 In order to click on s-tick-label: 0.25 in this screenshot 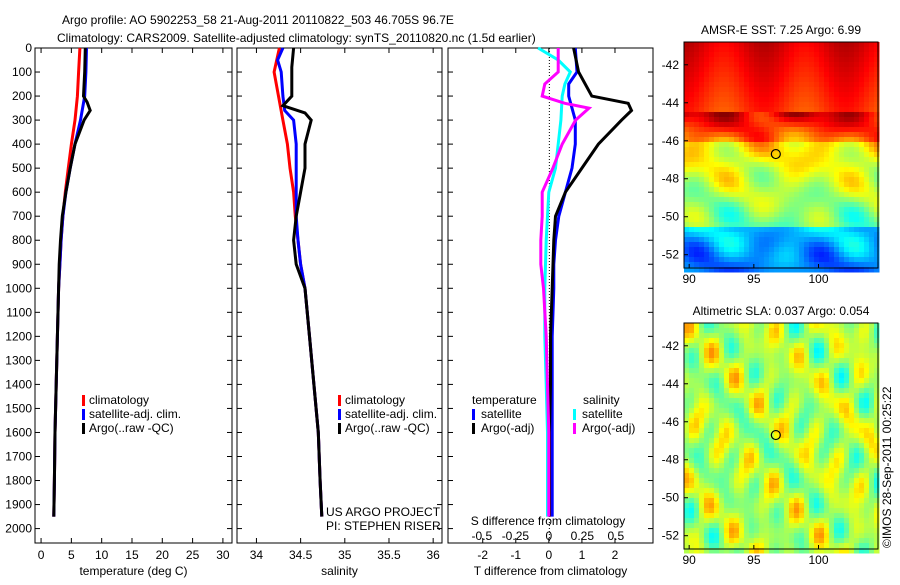, I will do `click(583, 536)`.